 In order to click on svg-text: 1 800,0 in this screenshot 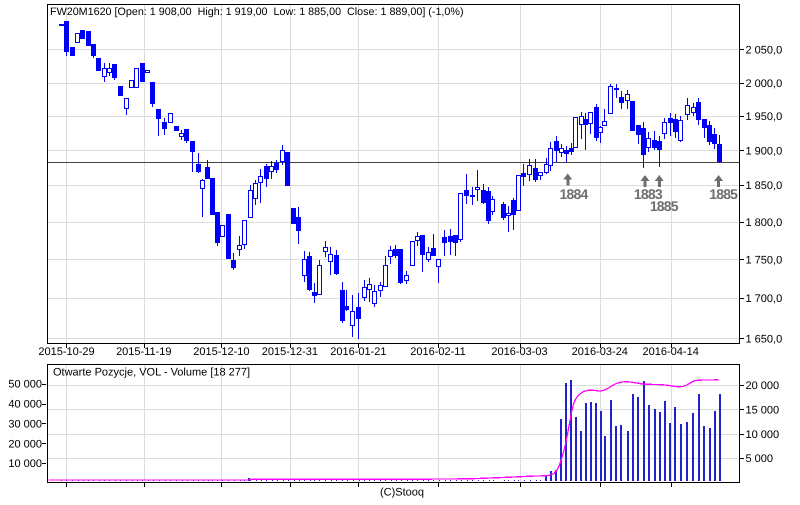, I will do `click(764, 223)`.